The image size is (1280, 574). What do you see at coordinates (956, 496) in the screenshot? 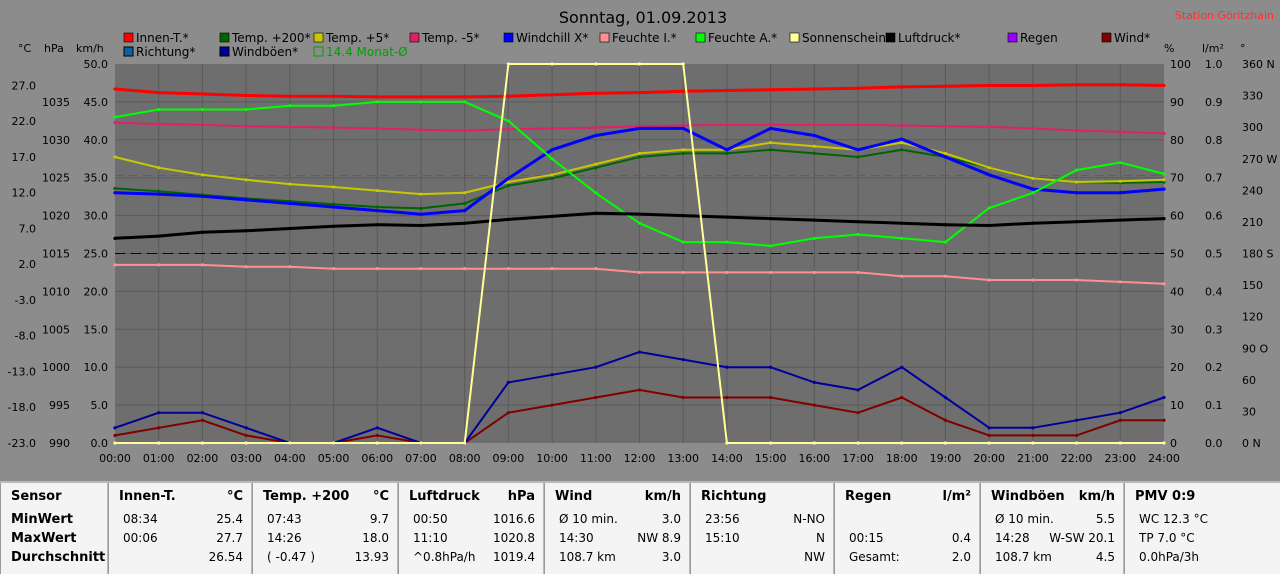
I see `column-unit: l/m²` at bounding box center [956, 496].